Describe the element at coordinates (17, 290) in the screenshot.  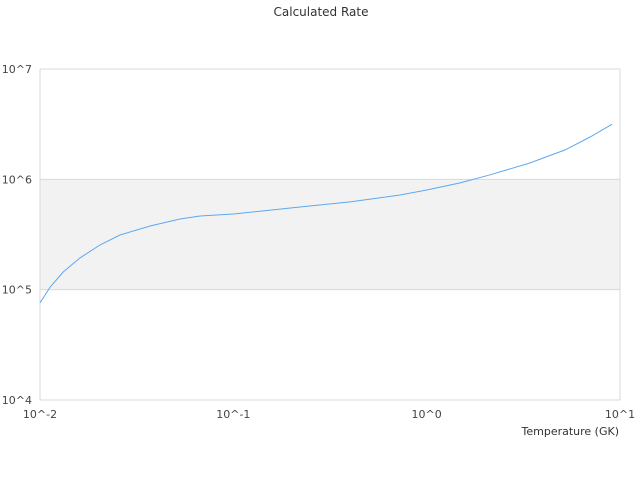
I see `y-tick-label: 10^5` at that location.